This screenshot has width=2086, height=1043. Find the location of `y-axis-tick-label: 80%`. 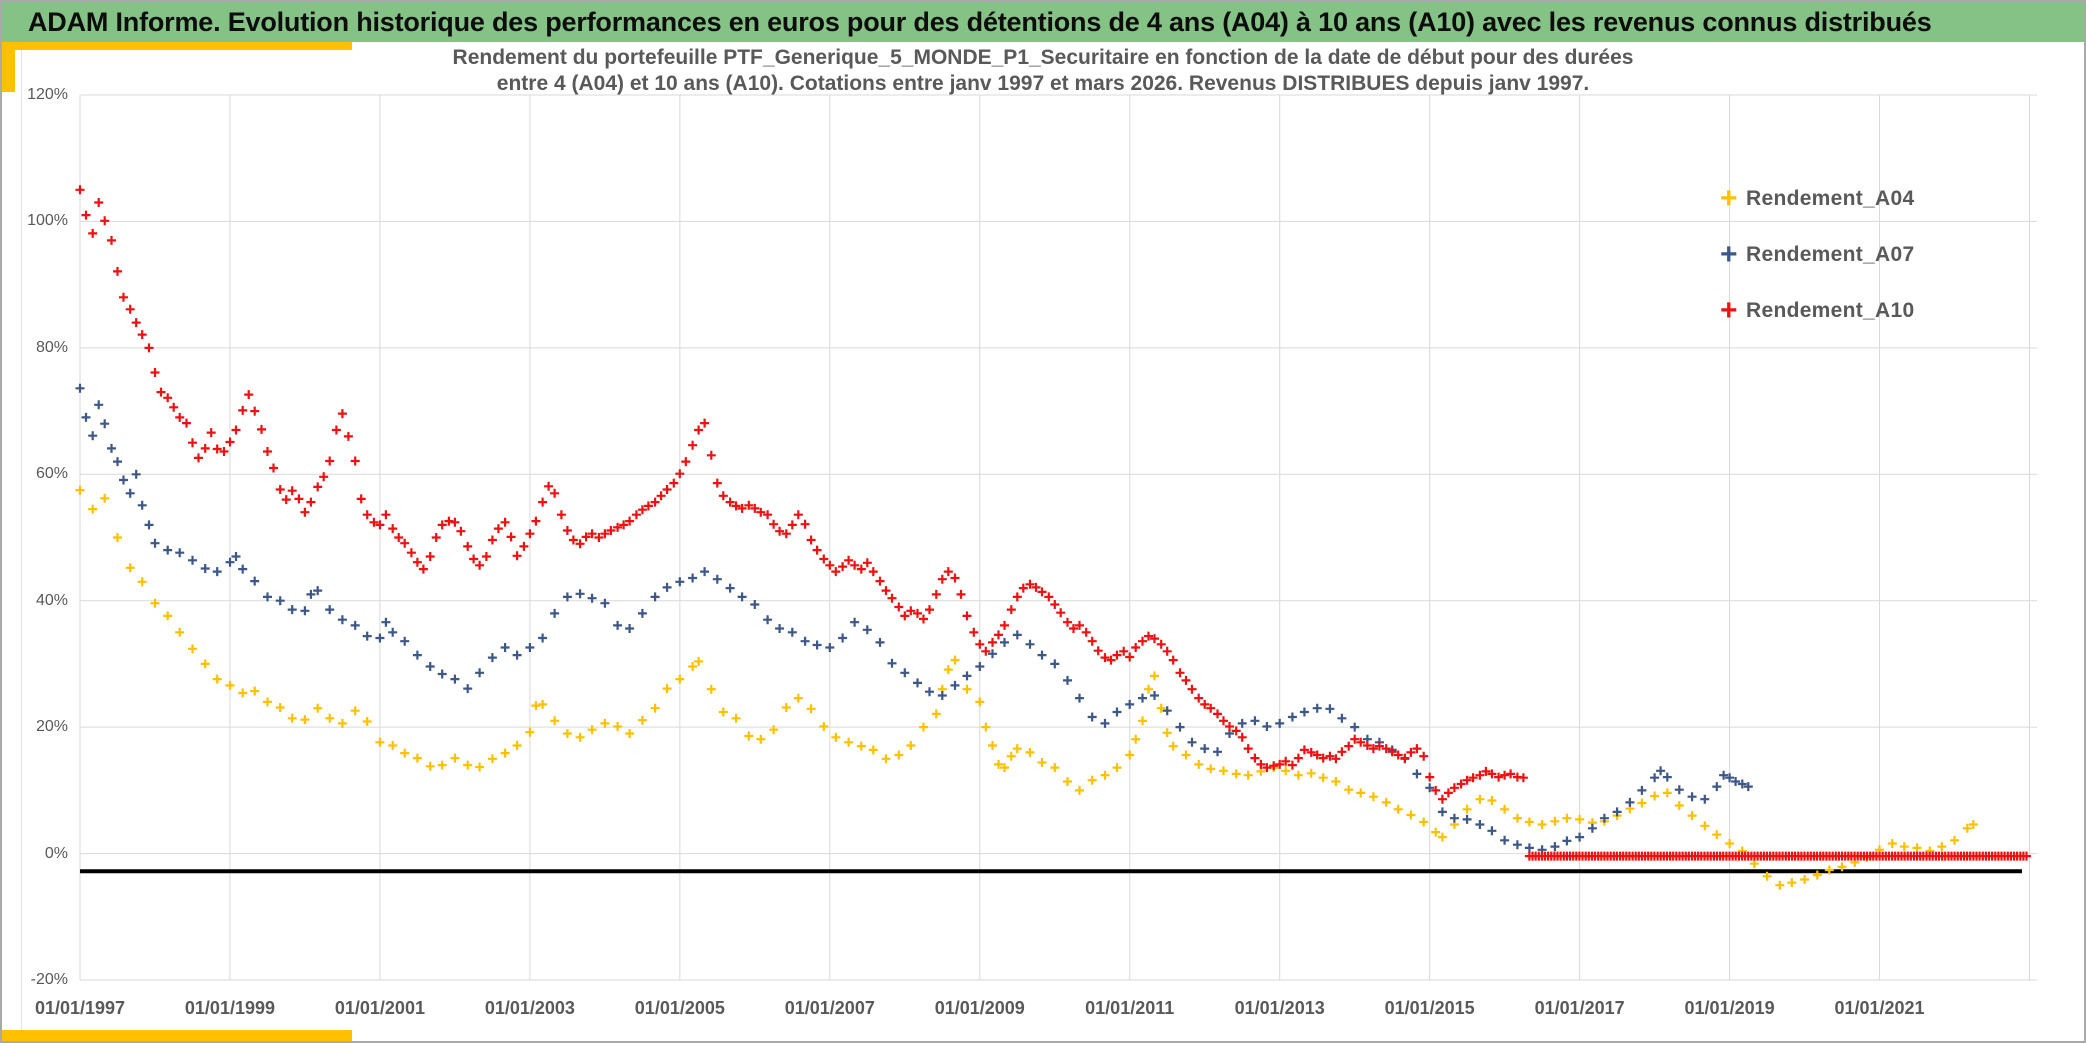

y-axis-tick-label: 80% is located at coordinates (51, 347).